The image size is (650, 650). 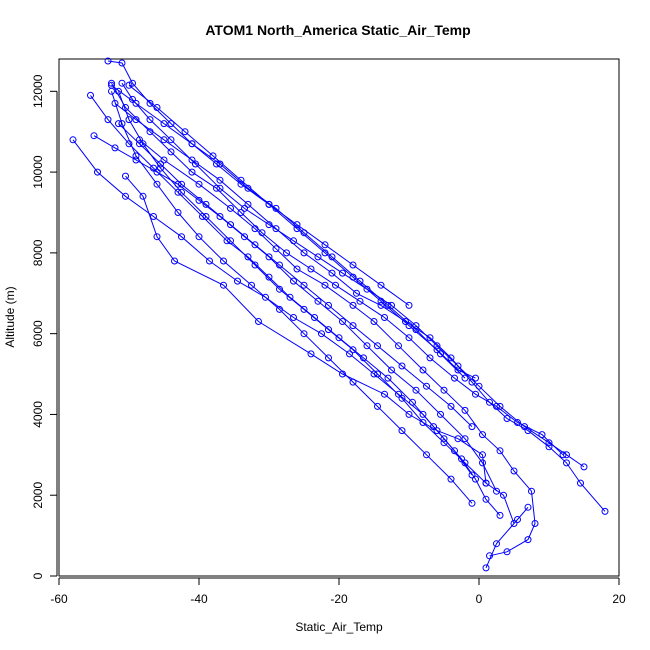 What do you see at coordinates (38, 91) in the screenshot?
I see `y-tick-label: 12000` at bounding box center [38, 91].